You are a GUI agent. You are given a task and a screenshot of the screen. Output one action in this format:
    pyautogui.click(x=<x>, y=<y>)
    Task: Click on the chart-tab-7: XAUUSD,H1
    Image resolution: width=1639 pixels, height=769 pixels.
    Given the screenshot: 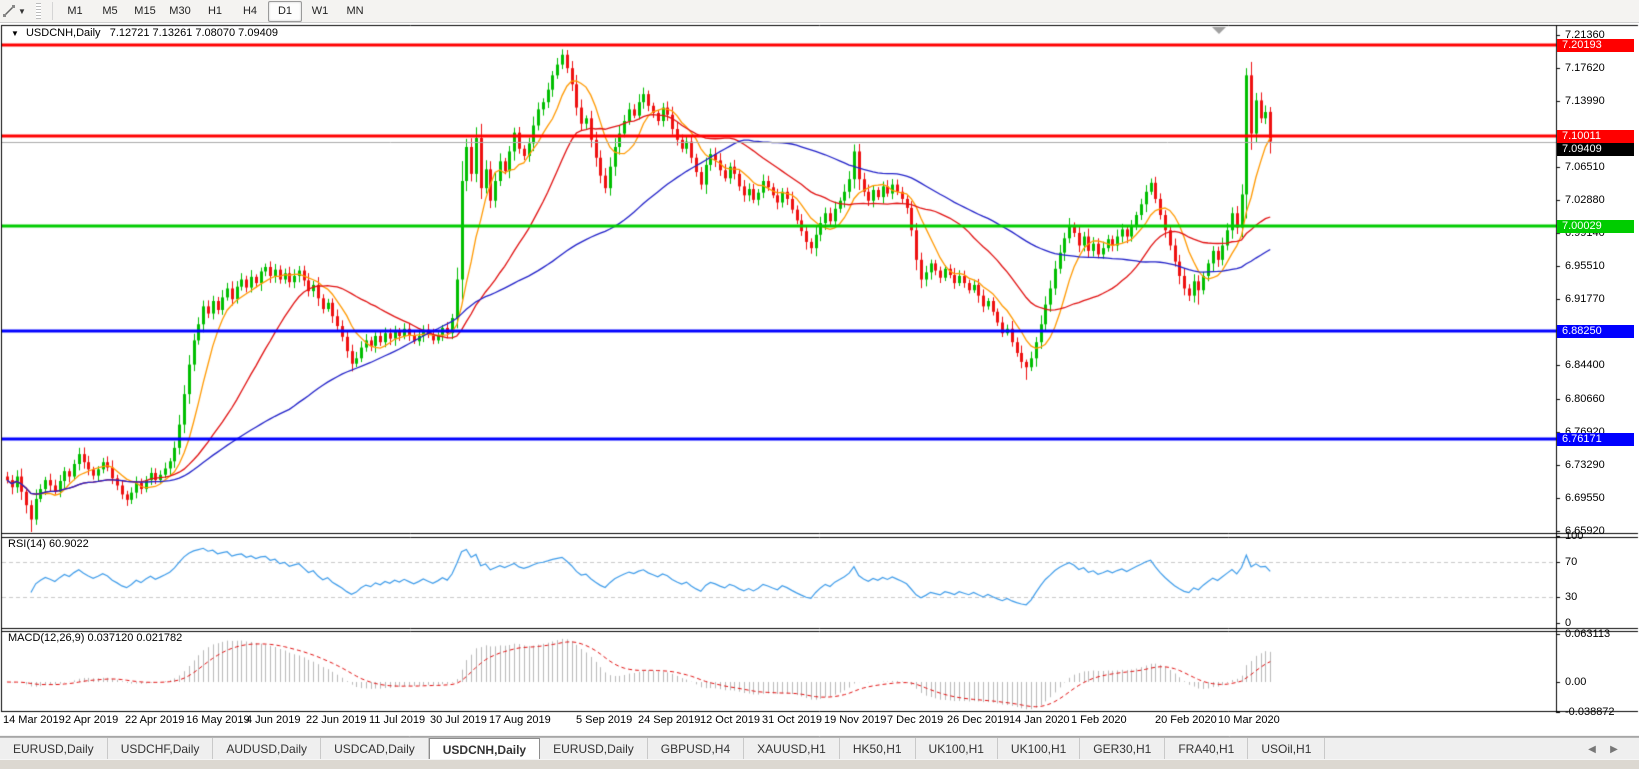 What is the action you would take?
    pyautogui.click(x=792, y=749)
    